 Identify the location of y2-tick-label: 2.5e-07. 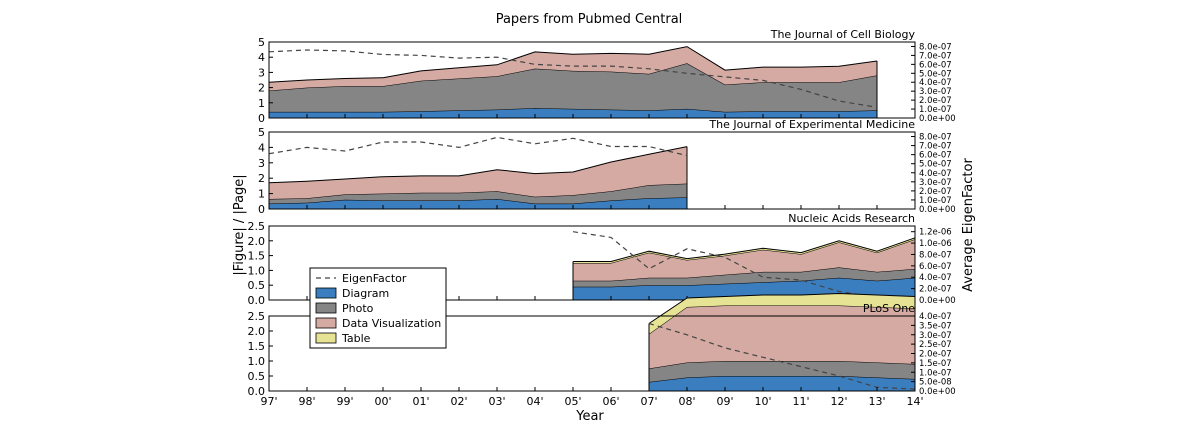
(935, 345).